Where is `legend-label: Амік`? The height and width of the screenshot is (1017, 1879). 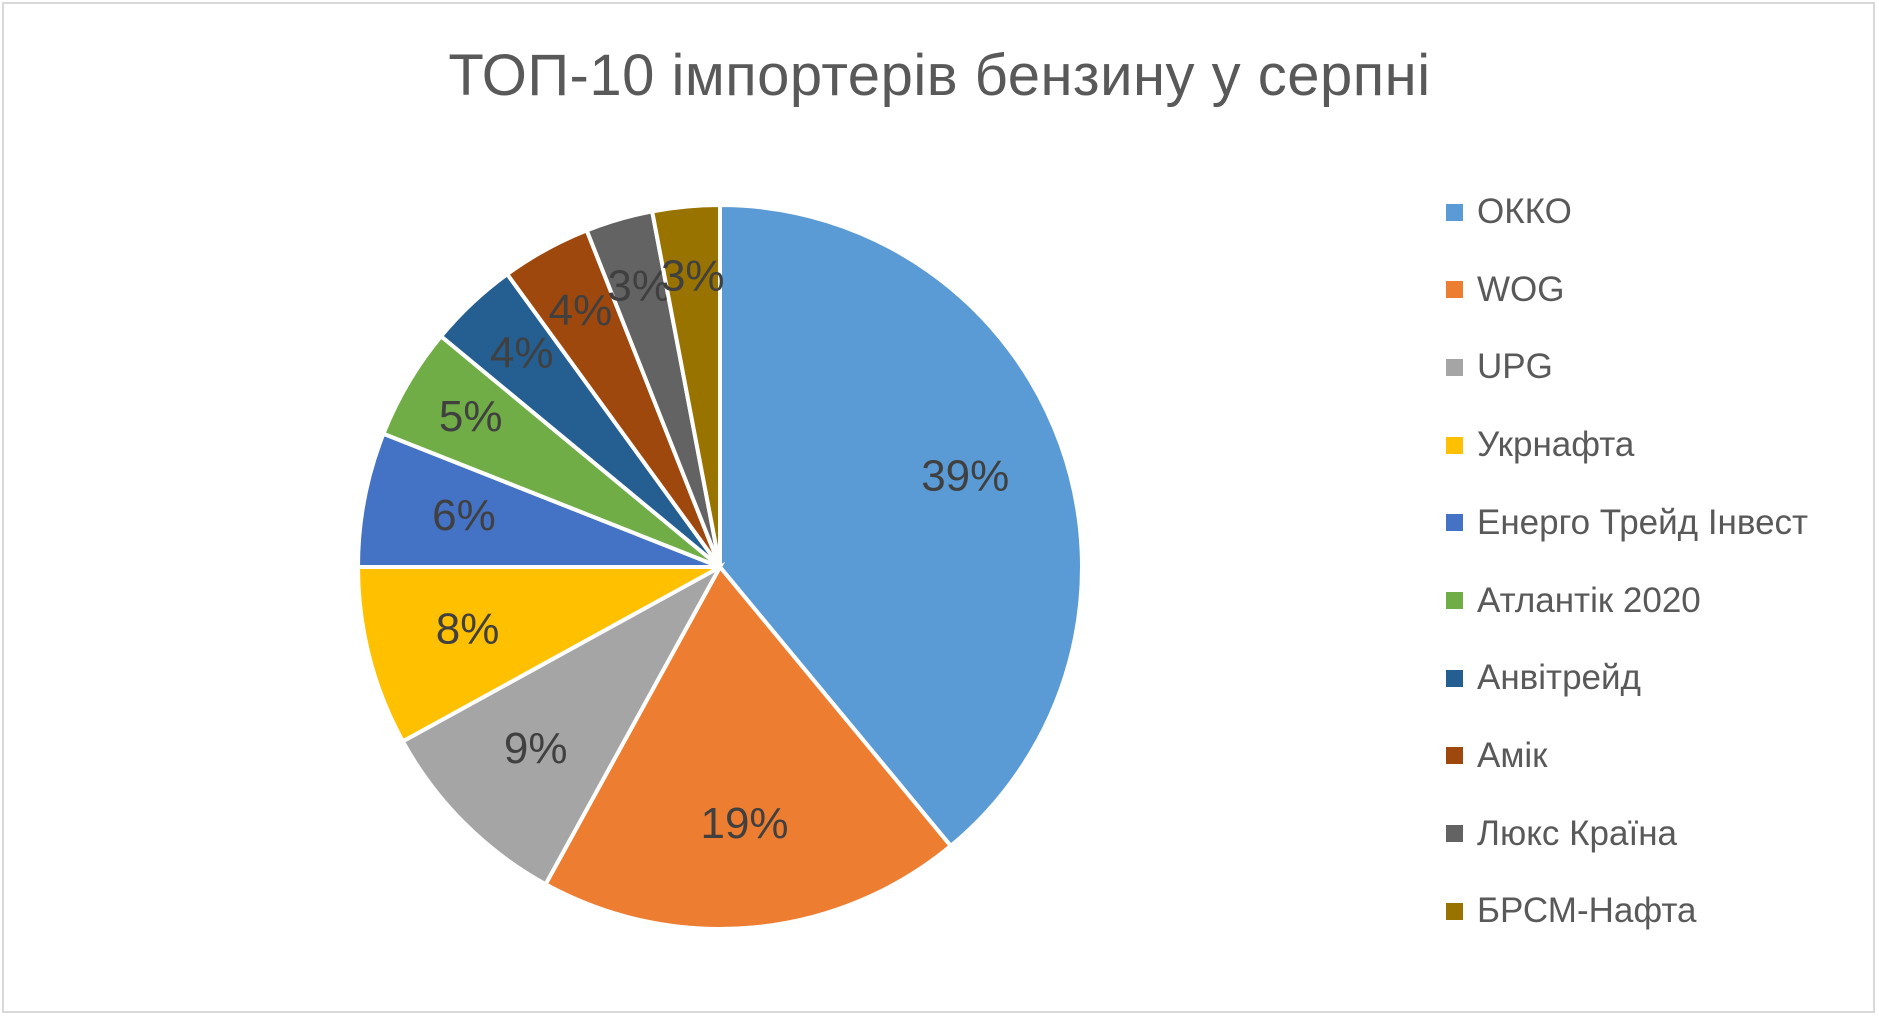 legend-label: Амік is located at coordinates (1512, 755).